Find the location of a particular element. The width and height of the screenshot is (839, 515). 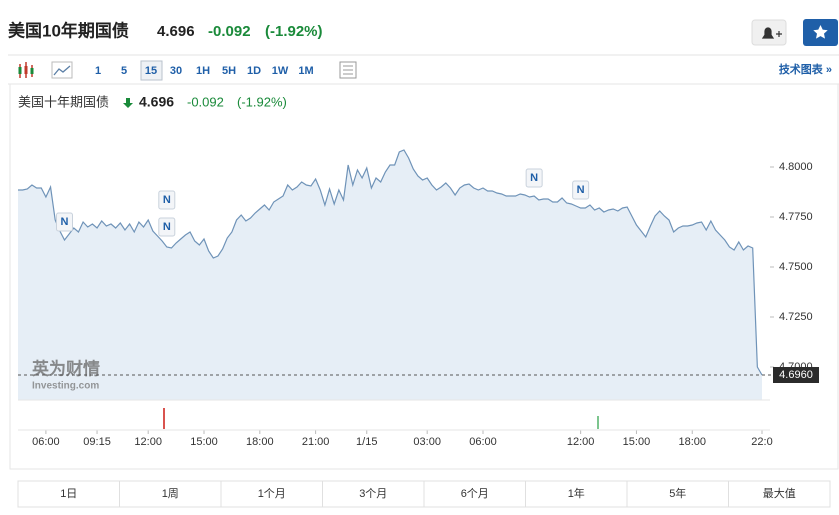

range-label: 1日 is located at coordinates (68, 494).